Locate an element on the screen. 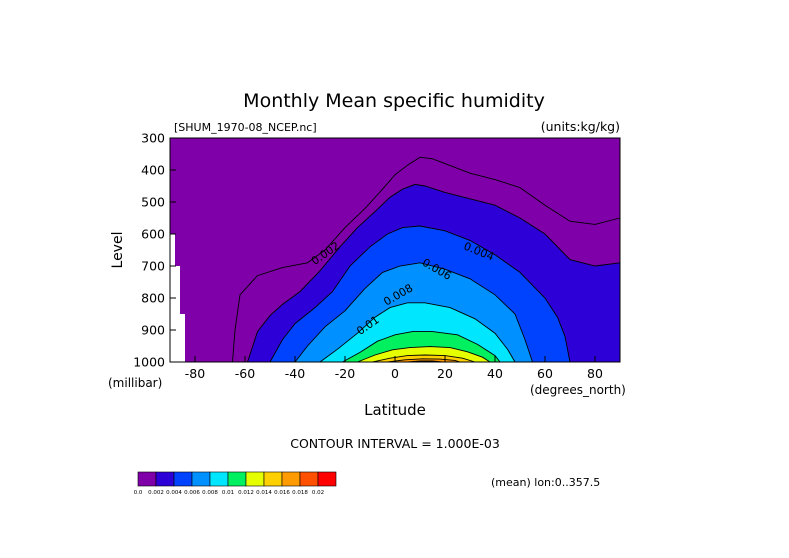 Image resolution: width=789 pixels, height=558 pixels. x-tick-label: -20 is located at coordinates (345, 373).